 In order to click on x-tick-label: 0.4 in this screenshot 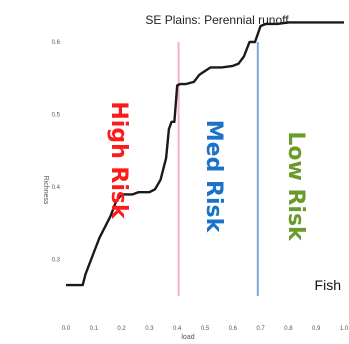, I will do `click(177, 329)`.